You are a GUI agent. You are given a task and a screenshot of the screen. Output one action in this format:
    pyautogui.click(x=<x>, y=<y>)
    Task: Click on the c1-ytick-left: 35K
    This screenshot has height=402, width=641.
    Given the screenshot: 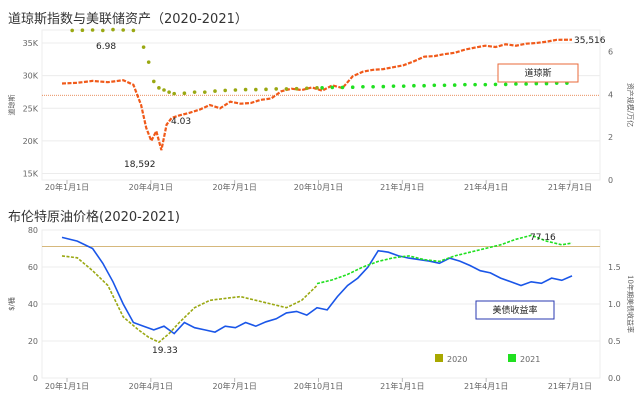 What is the action you would take?
    pyautogui.click(x=31, y=43)
    